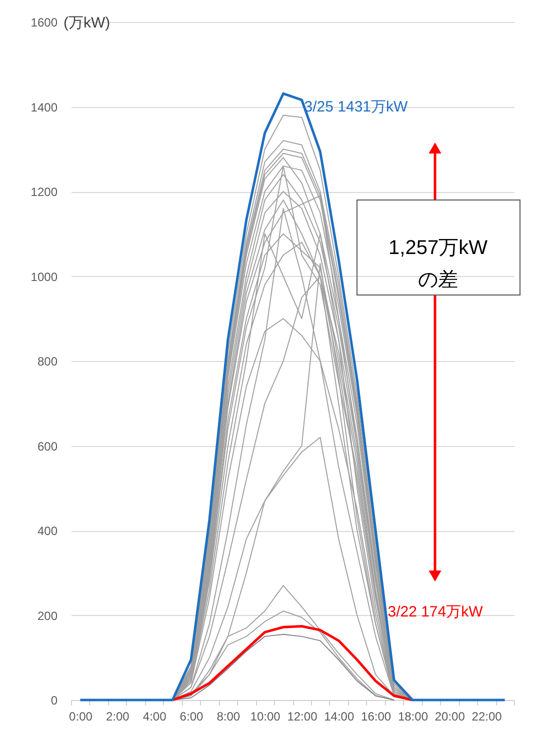  I want to click on y-tick-label: 800, so click(47, 361).